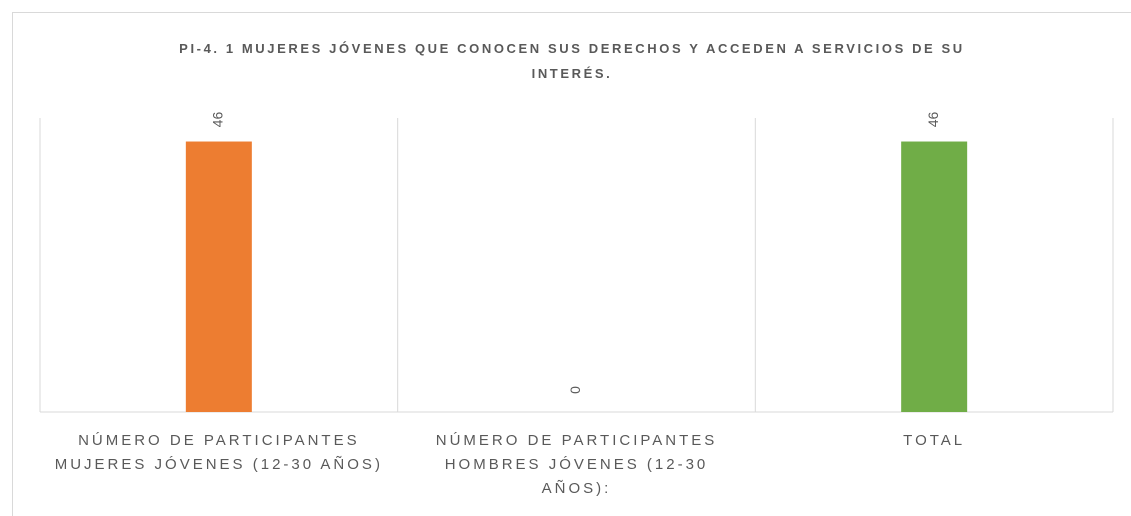  Describe the element at coordinates (575, 390) in the screenshot. I see `data-label: 0` at that location.